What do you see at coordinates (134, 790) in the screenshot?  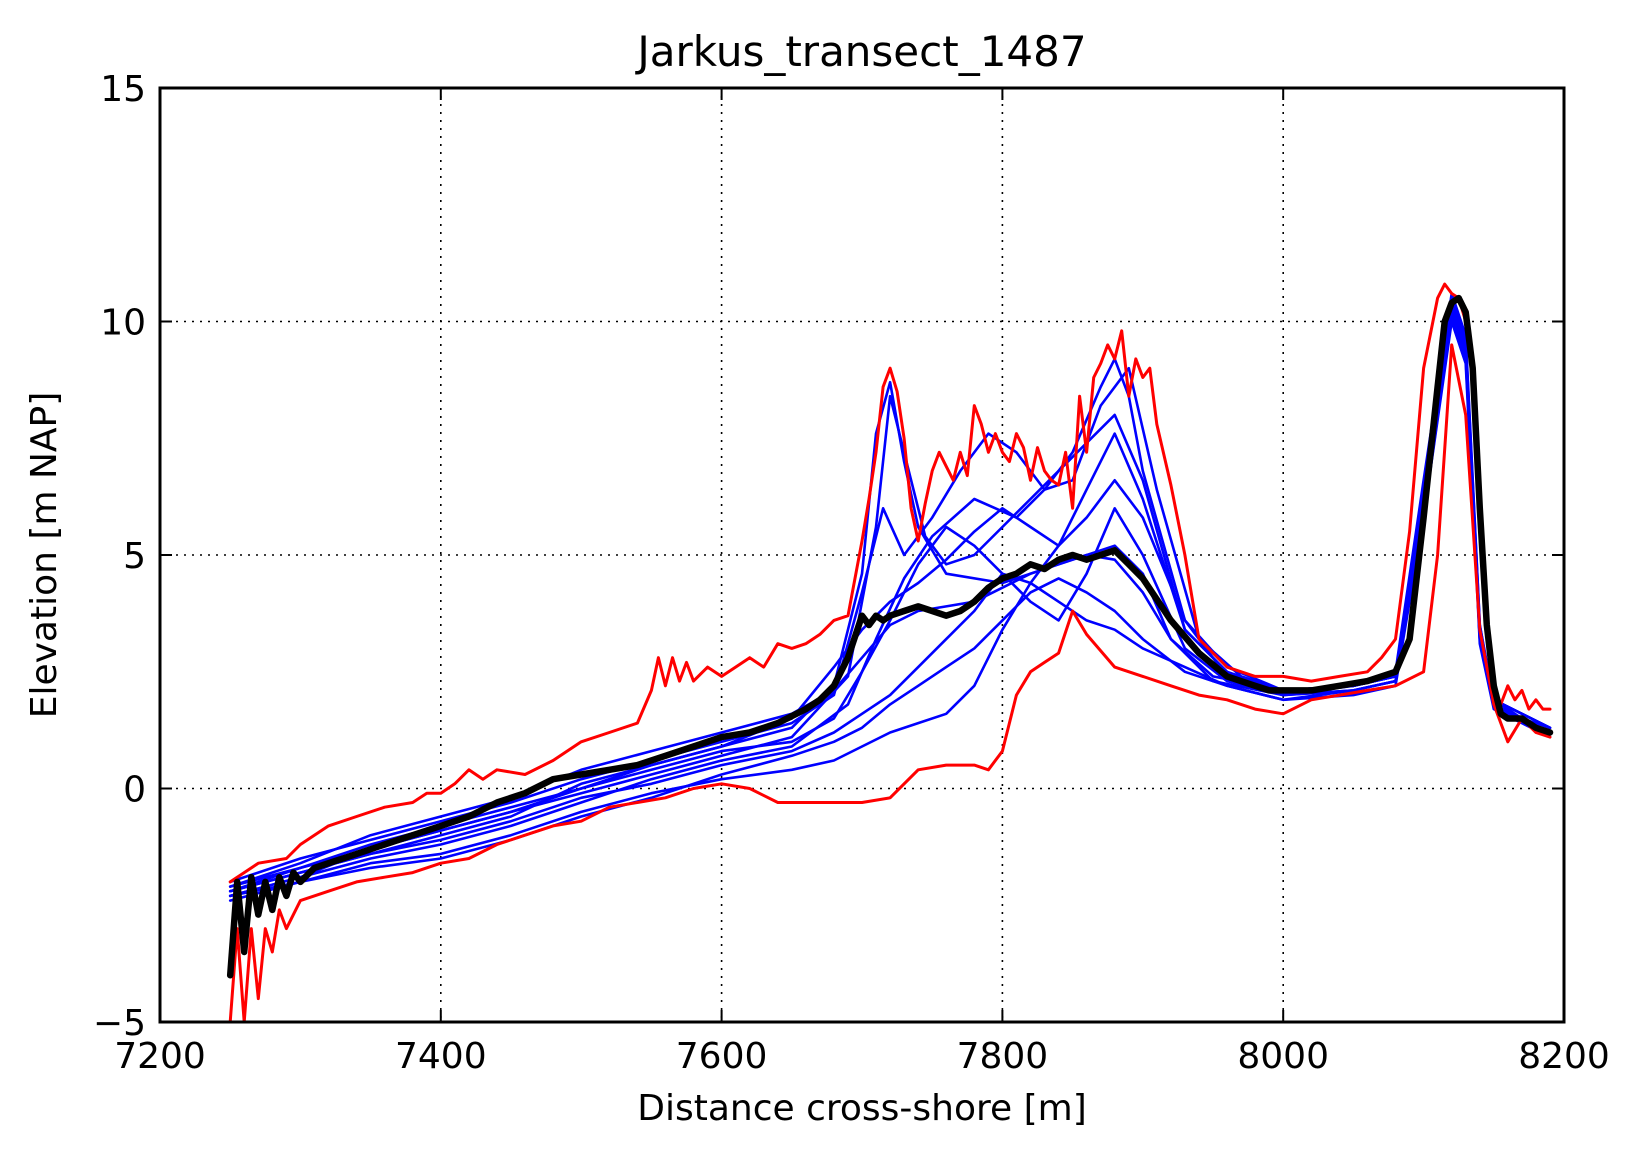 I see `y-tick-label: 0` at bounding box center [134, 790].